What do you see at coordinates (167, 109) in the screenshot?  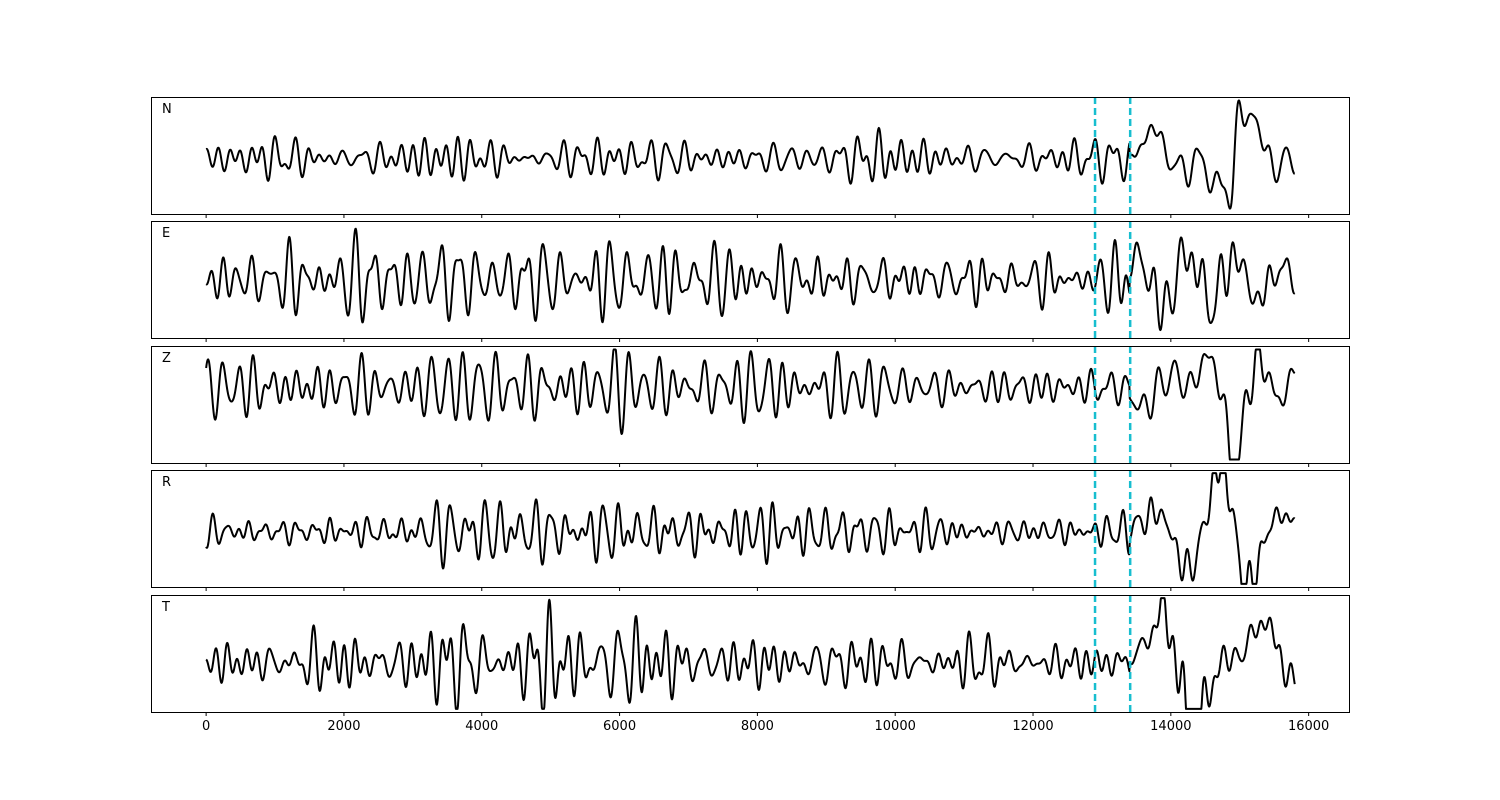 I see `panel-label: N` at bounding box center [167, 109].